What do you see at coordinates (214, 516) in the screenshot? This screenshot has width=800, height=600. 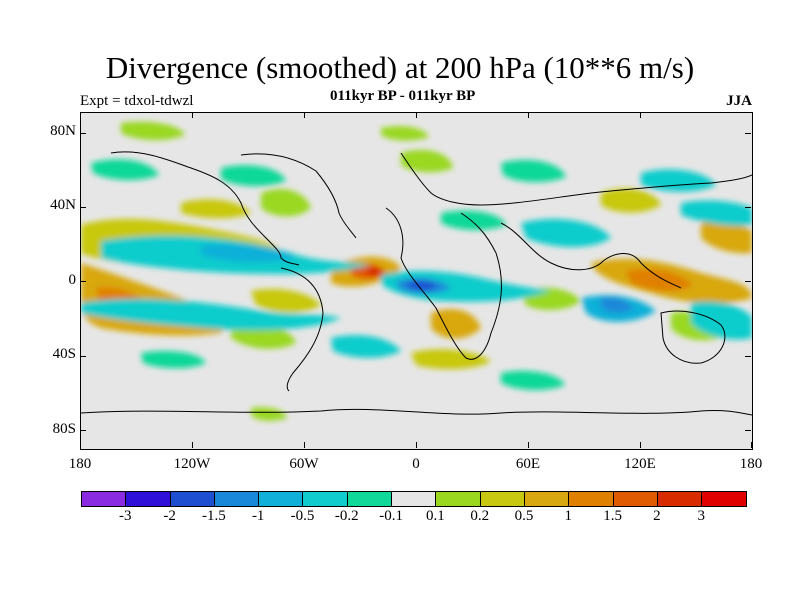 I see `colorbar-label: -1.5` at bounding box center [214, 516].